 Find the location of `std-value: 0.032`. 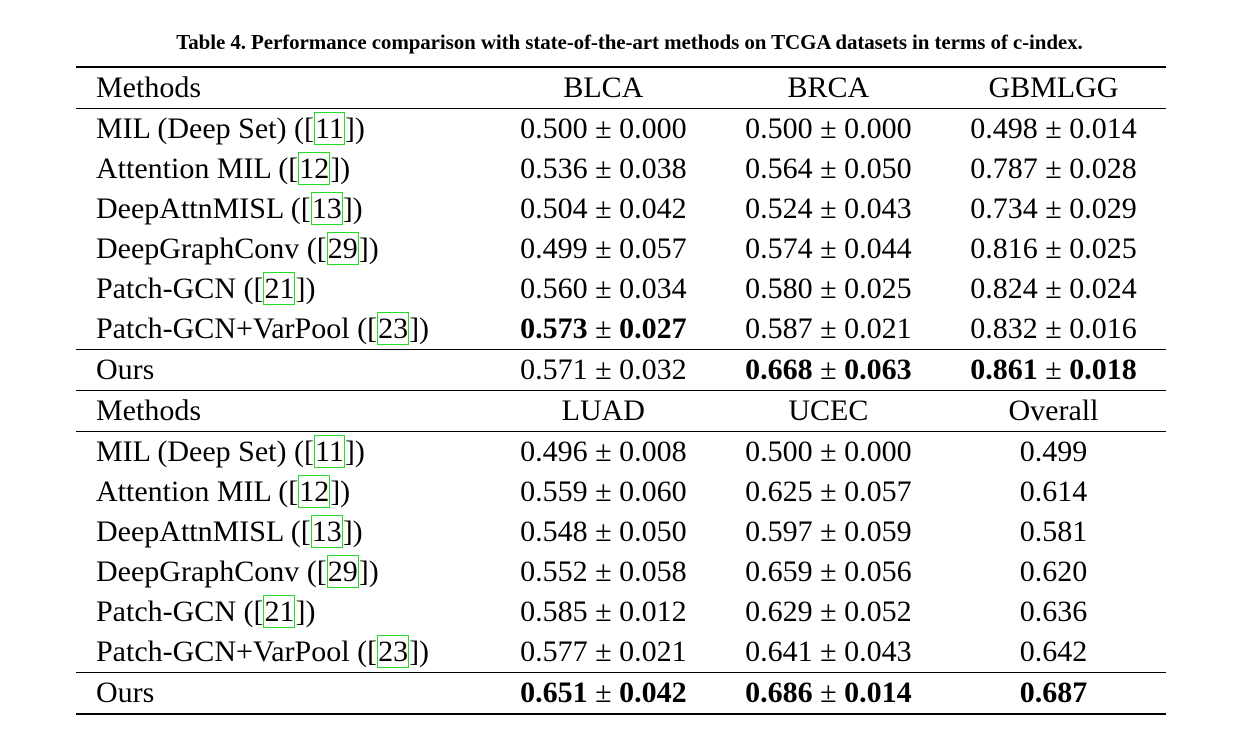

std-value: 0.032 is located at coordinates (653, 369).